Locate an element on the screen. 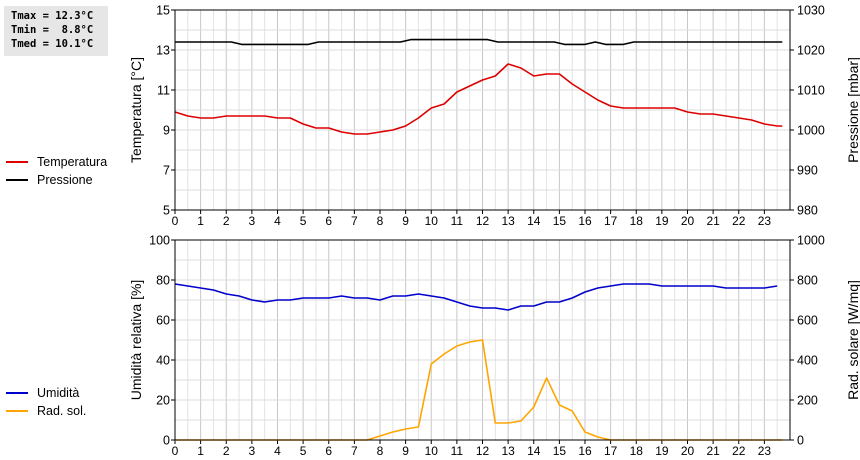 The width and height of the screenshot is (860, 460). stats-box: Tmax = 12.3°C Tmin = 8.8°C Tmed = 10.1°C is located at coordinates (56, 31).